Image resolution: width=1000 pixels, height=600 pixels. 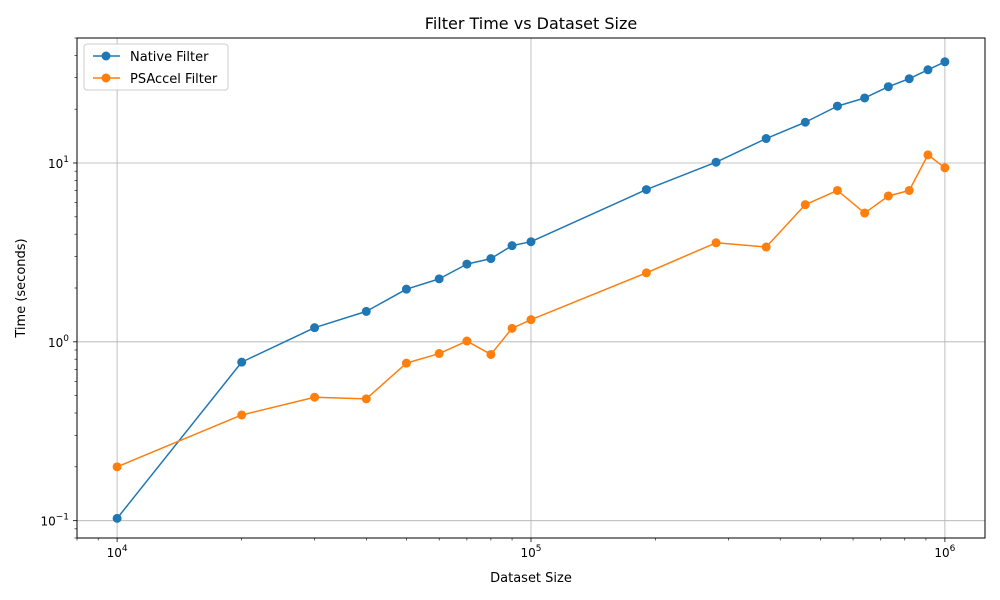 I want to click on legend: Native Filter PSAccel Filter, so click(x=156, y=67).